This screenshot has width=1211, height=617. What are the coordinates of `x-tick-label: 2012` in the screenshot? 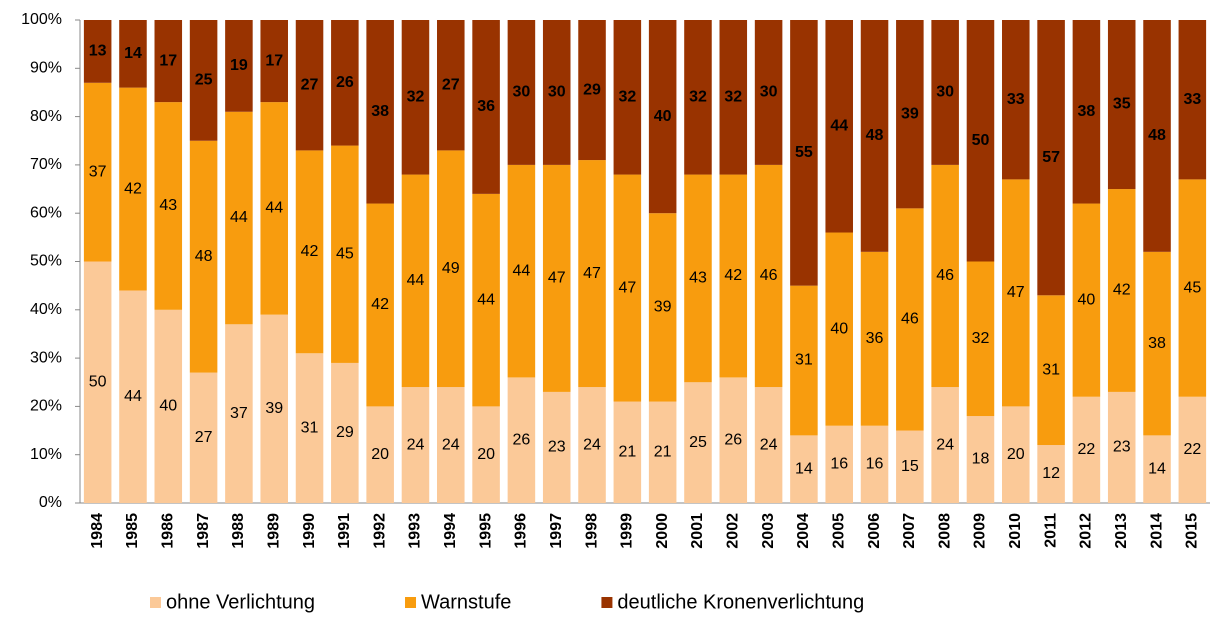 It's located at (1086, 531).